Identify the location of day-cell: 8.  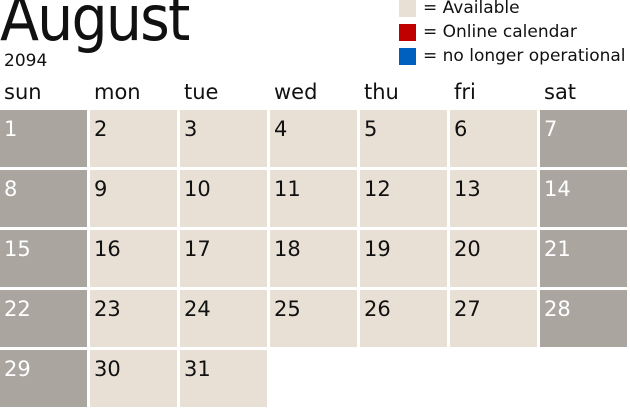
(43, 198).